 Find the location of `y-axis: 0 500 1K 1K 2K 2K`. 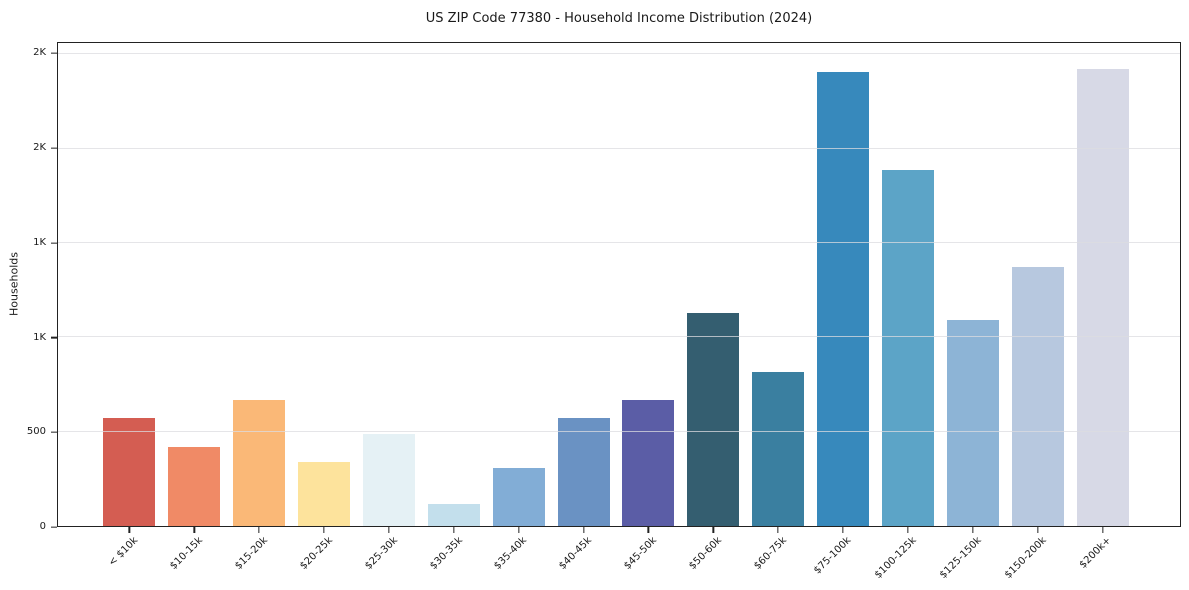

y-axis: 0 500 1K 1K 2K 2K is located at coordinates (28, 287).